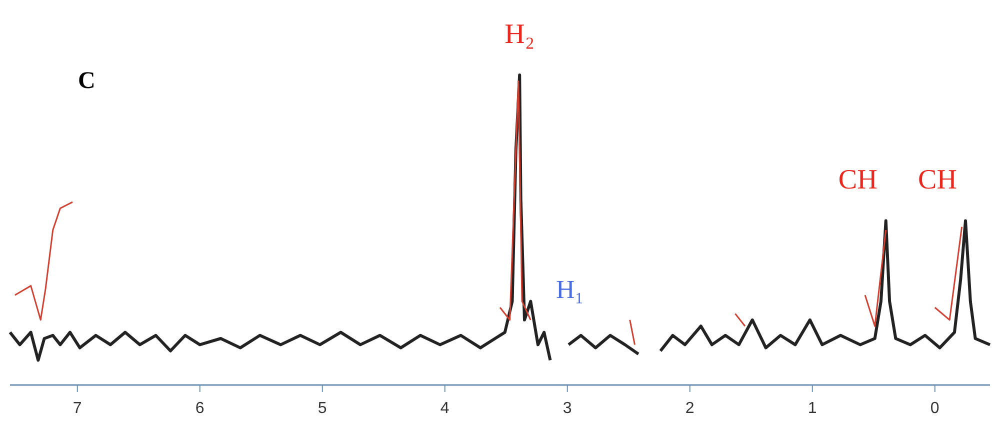 Image resolution: width=992 pixels, height=428 pixels. Describe the element at coordinates (812, 408) in the screenshot. I see `x-tick-label: 1` at that location.